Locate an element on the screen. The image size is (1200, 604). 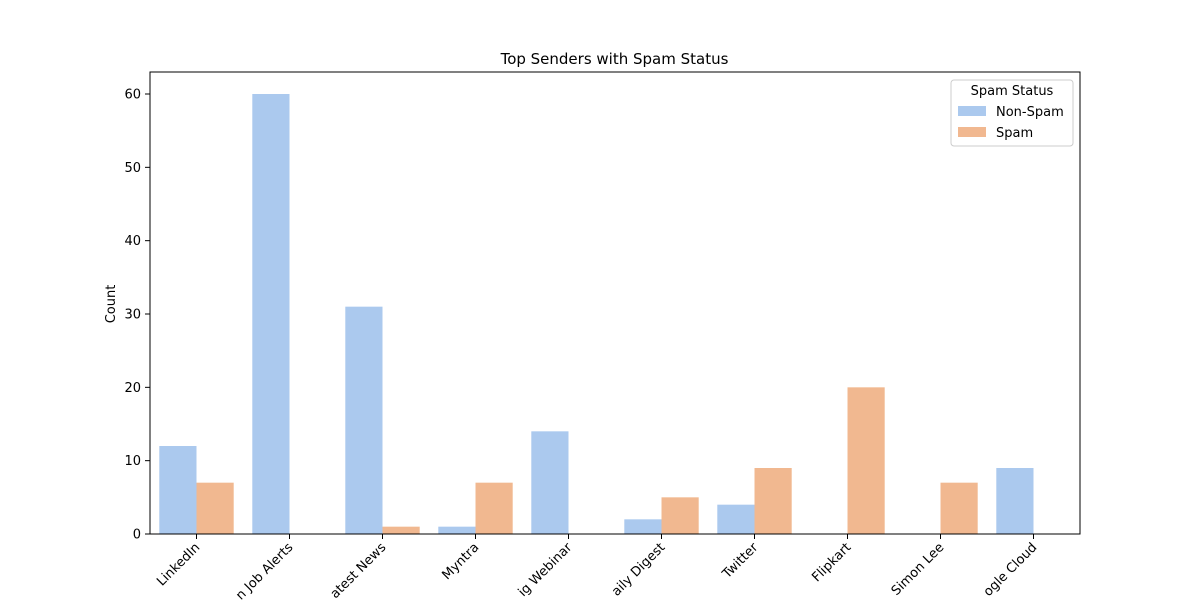
chart-title: Top Senders with Spam Status is located at coordinates (614, 59).